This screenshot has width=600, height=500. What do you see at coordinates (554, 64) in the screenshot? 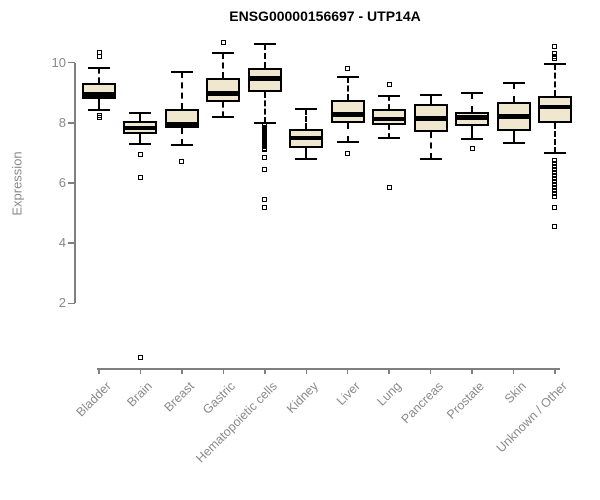
I see `upper-whisker-cap-unknown-other` at bounding box center [554, 64].